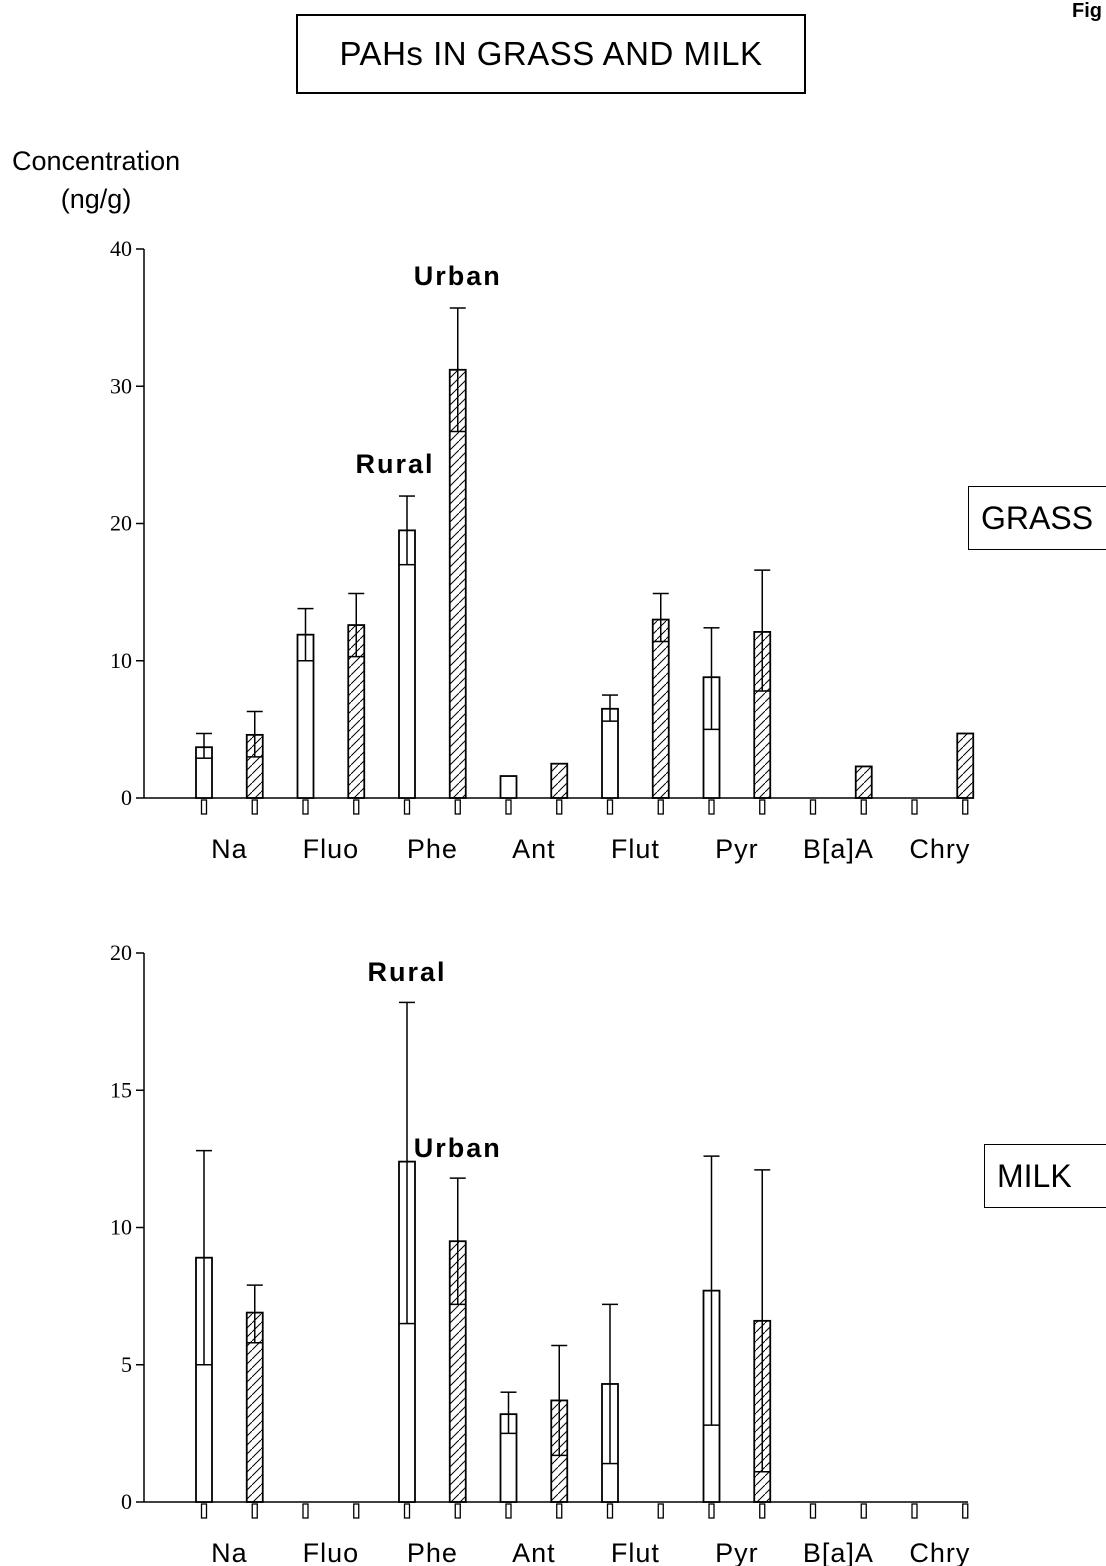 The height and width of the screenshot is (1566, 1106). I want to click on grass-category-label: Fluo, so click(331, 849).